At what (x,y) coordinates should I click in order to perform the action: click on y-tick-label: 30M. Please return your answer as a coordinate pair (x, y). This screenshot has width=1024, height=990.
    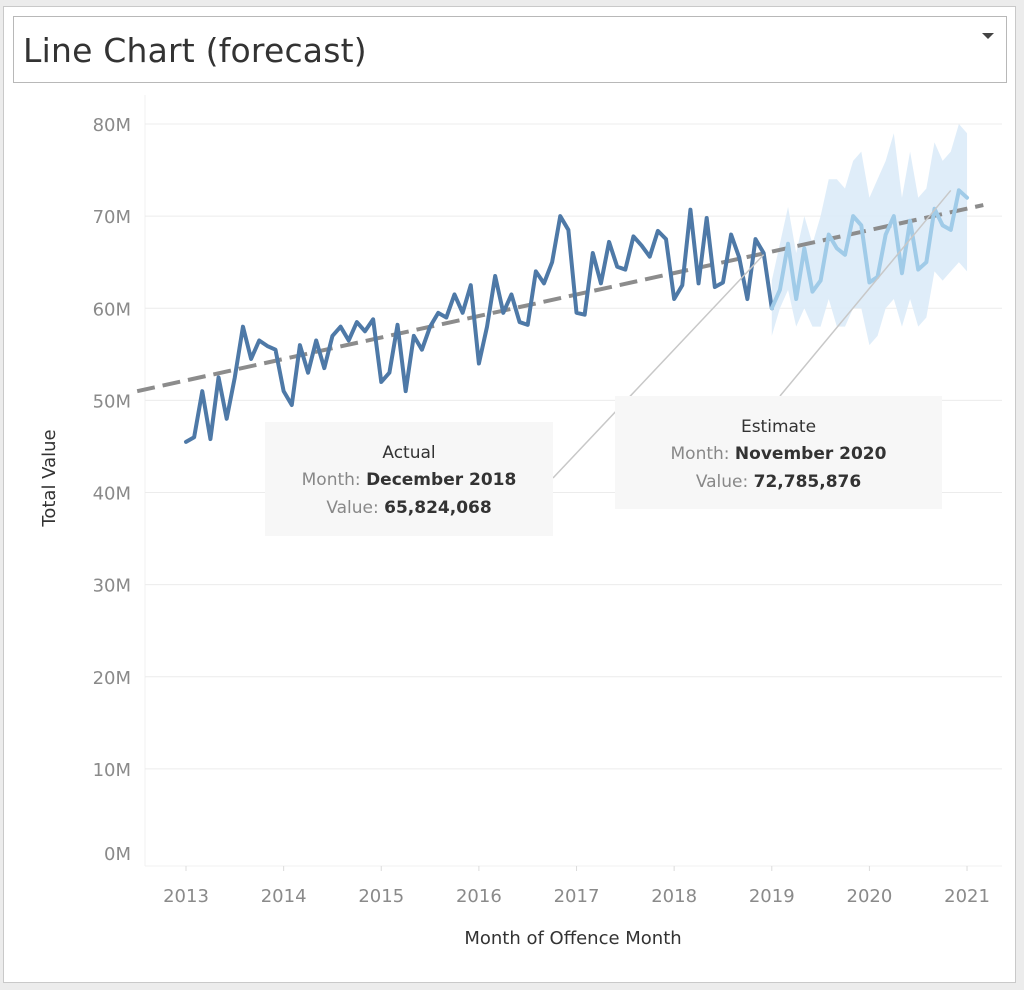
    Looking at the image, I should click on (112, 586).